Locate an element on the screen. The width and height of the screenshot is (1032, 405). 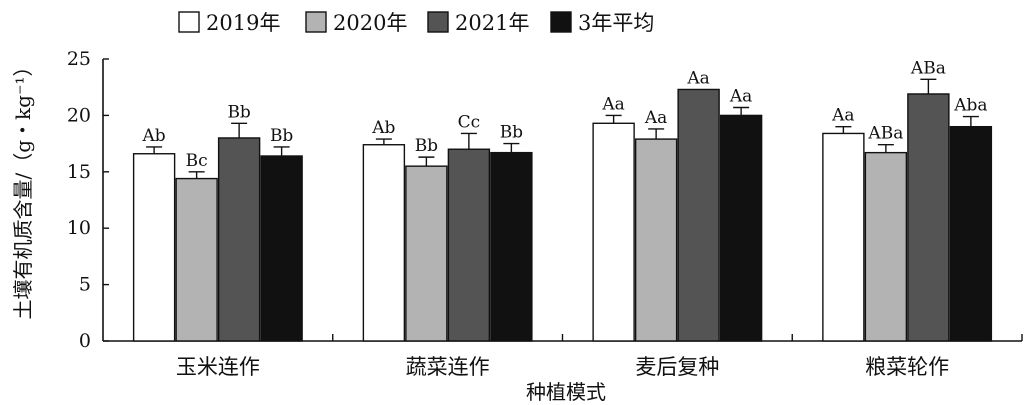
significance-label: Bc is located at coordinates (197, 161).